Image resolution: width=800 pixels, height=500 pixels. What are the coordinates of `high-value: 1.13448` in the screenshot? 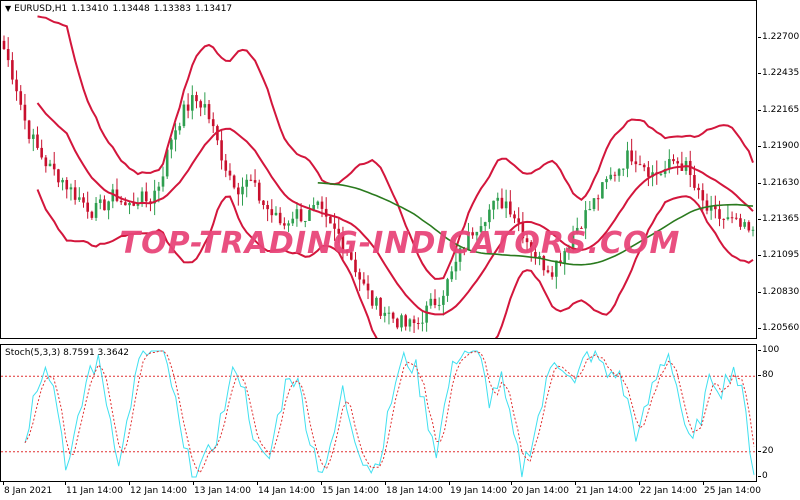 It's located at (131, 9).